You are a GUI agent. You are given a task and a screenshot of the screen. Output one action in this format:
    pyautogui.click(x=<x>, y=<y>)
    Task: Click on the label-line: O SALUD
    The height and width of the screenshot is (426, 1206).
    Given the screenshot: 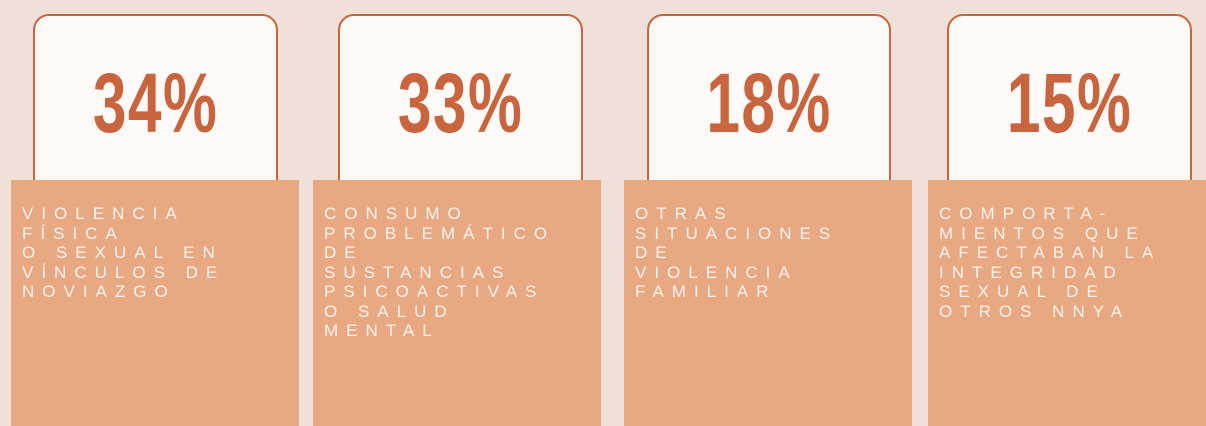 What is the action you would take?
    pyautogui.click(x=389, y=311)
    